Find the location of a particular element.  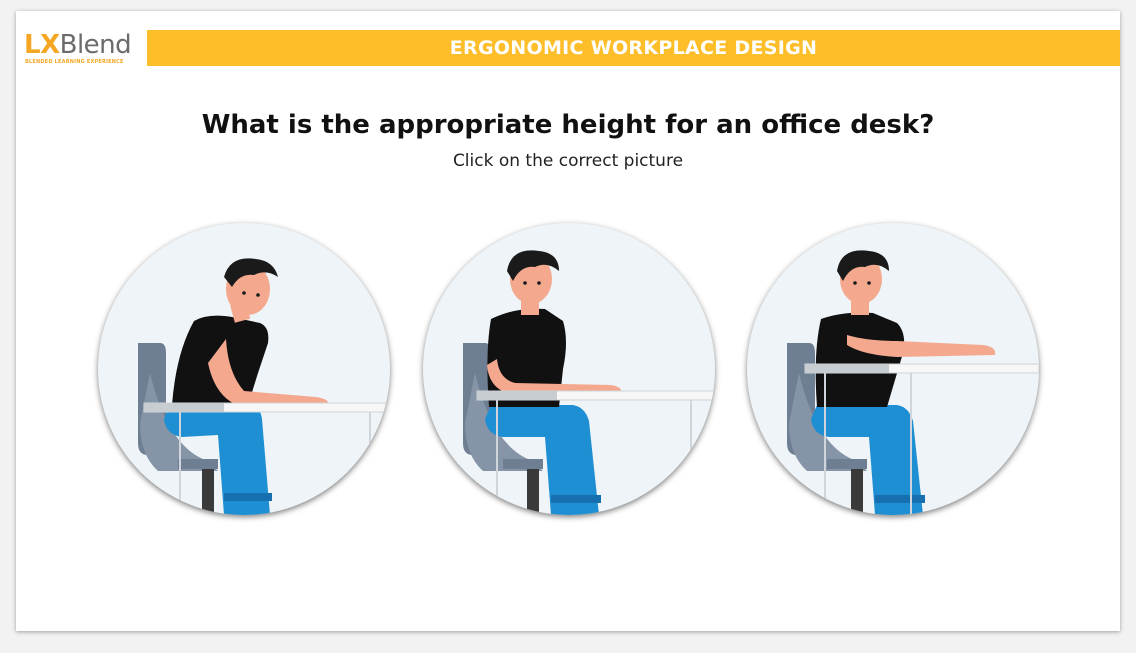

logo-wordmark: LXBlend is located at coordinates (78, 45).